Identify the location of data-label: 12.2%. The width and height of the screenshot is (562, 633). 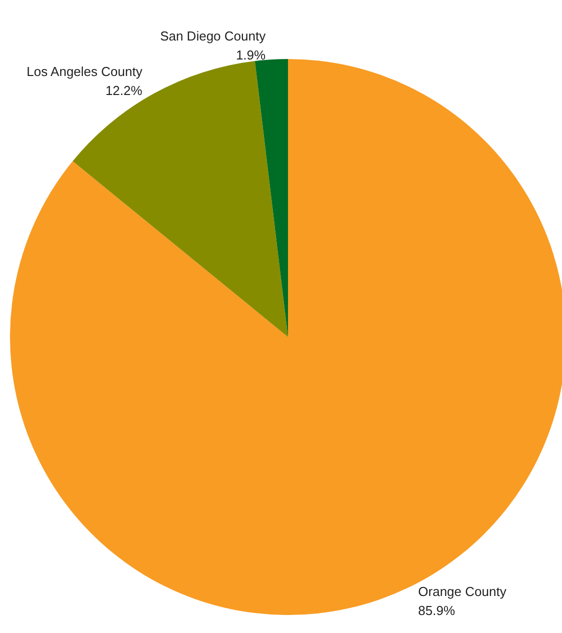
(124, 90).